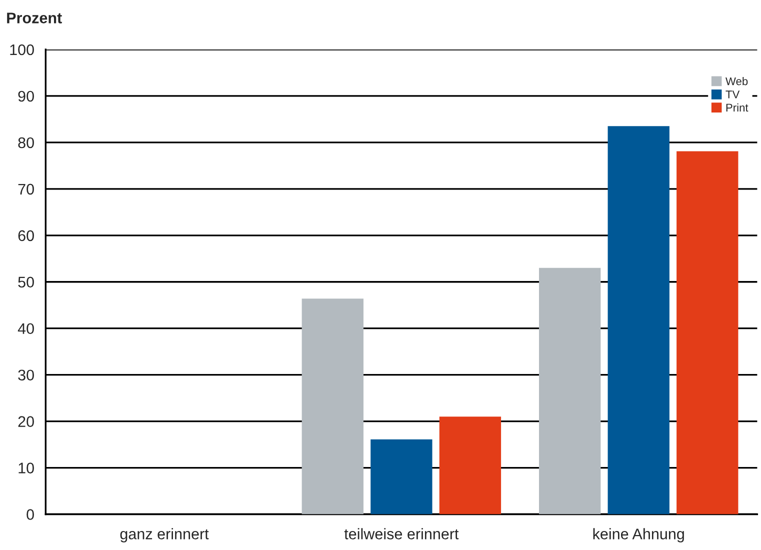 Image resolution: width=761 pixels, height=550 pixels. What do you see at coordinates (34, 18) in the screenshot?
I see `y-axis-title: Prozent` at bounding box center [34, 18].